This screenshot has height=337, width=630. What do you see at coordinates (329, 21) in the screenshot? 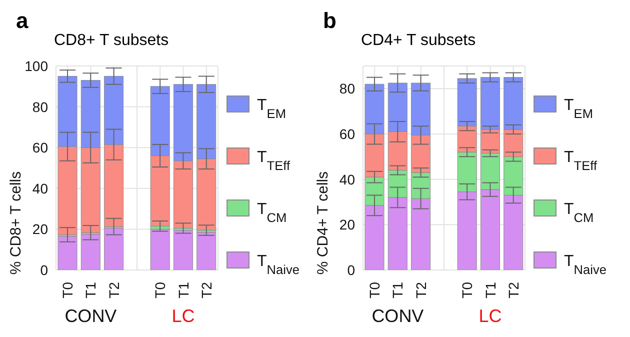
I see `text: b` at bounding box center [329, 21].